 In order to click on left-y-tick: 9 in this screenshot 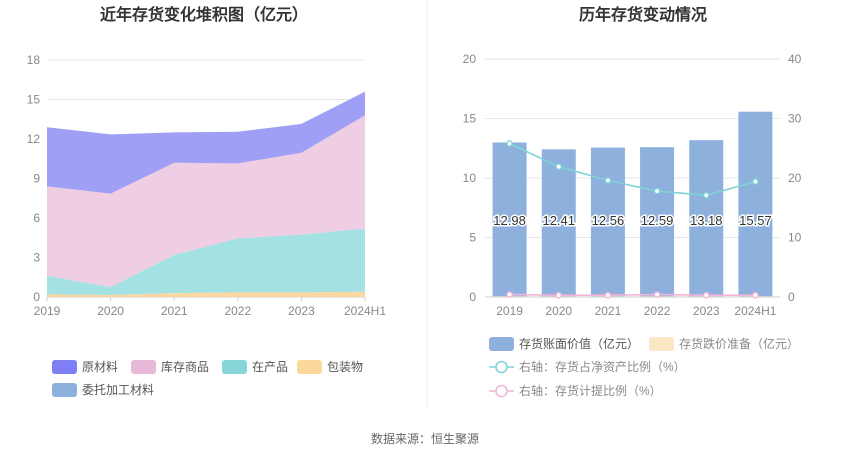, I will do `click(36, 179)`.